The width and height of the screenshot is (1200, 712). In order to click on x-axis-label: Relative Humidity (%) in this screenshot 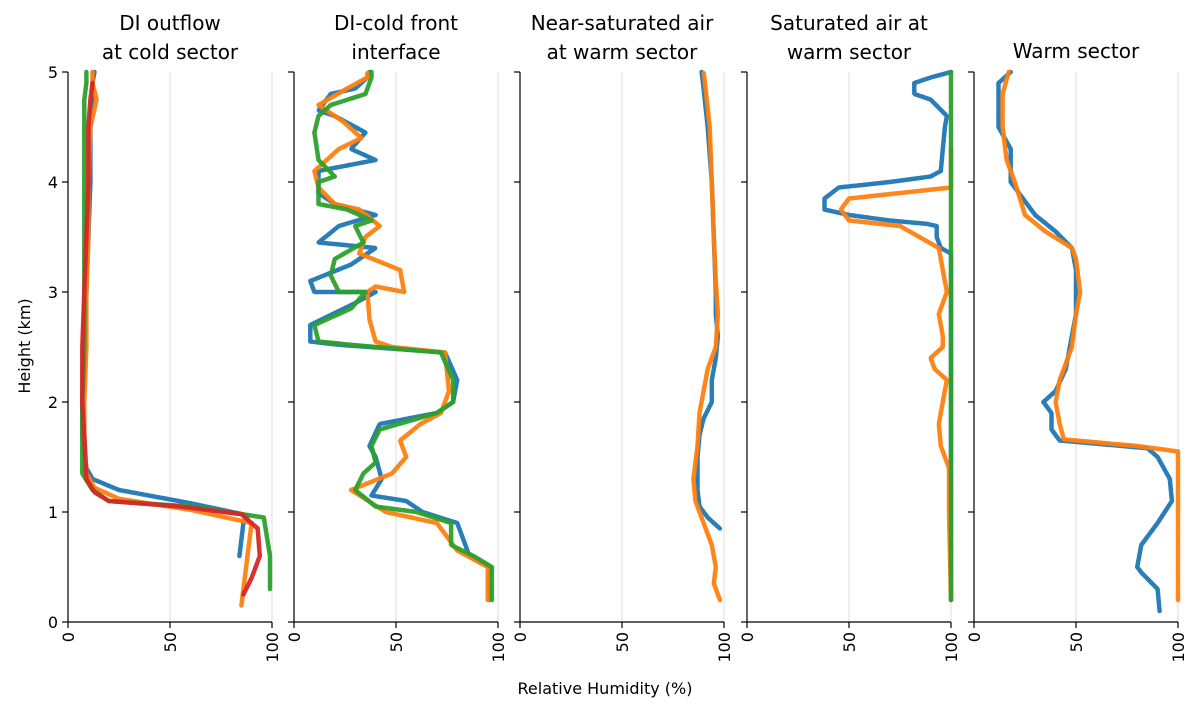, I will do `click(605, 688)`.